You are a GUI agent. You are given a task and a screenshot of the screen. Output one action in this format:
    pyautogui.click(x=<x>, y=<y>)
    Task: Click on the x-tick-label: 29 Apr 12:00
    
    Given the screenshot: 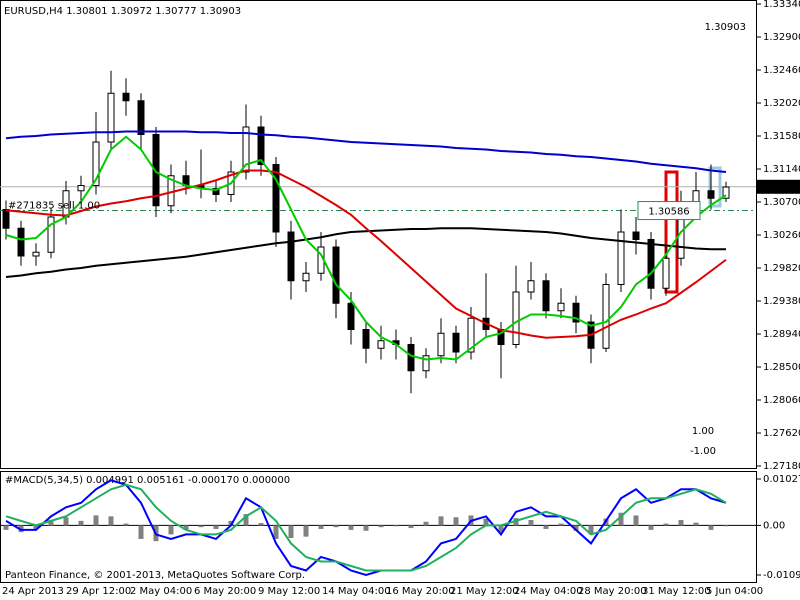 What is the action you would take?
    pyautogui.click(x=98, y=591)
    